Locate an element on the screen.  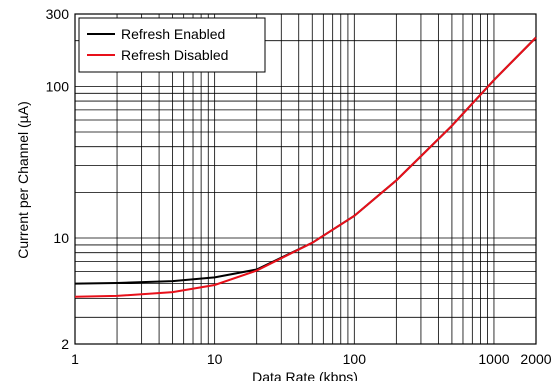
x-axis-label: Data Rate (kbps) is located at coordinates (305, 375).